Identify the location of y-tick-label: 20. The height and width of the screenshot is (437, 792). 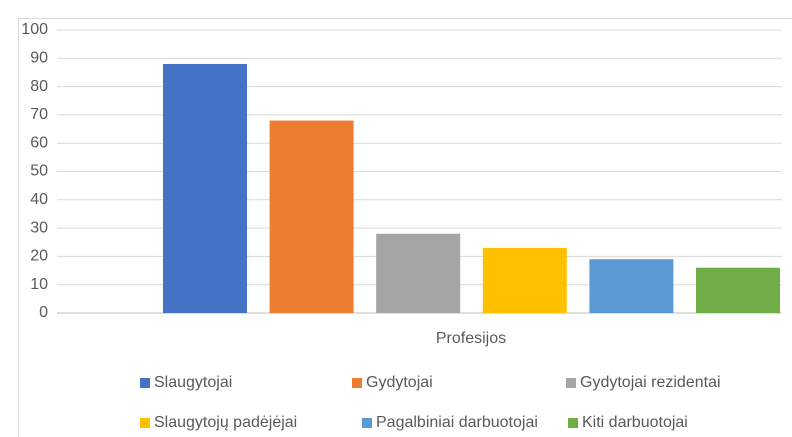
(39, 256).